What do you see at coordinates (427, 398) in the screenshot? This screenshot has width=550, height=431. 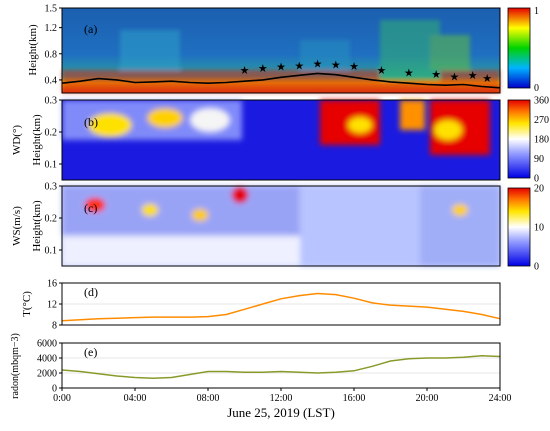 I see `x-tick-label: 20:00` at bounding box center [427, 398].